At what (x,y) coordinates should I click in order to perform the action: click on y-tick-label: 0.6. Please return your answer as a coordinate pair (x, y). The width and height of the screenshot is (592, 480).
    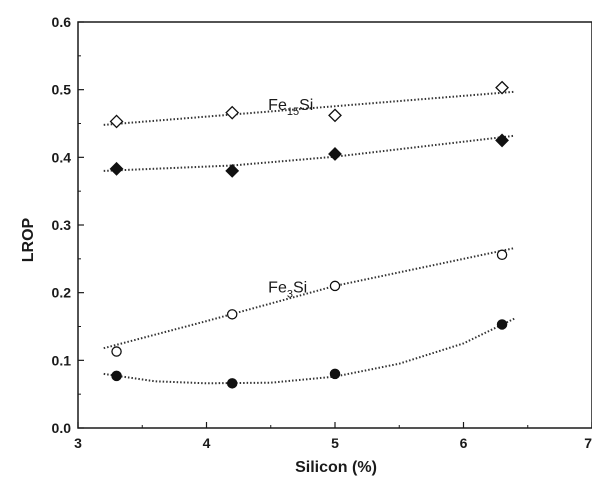
    Looking at the image, I should click on (62, 22).